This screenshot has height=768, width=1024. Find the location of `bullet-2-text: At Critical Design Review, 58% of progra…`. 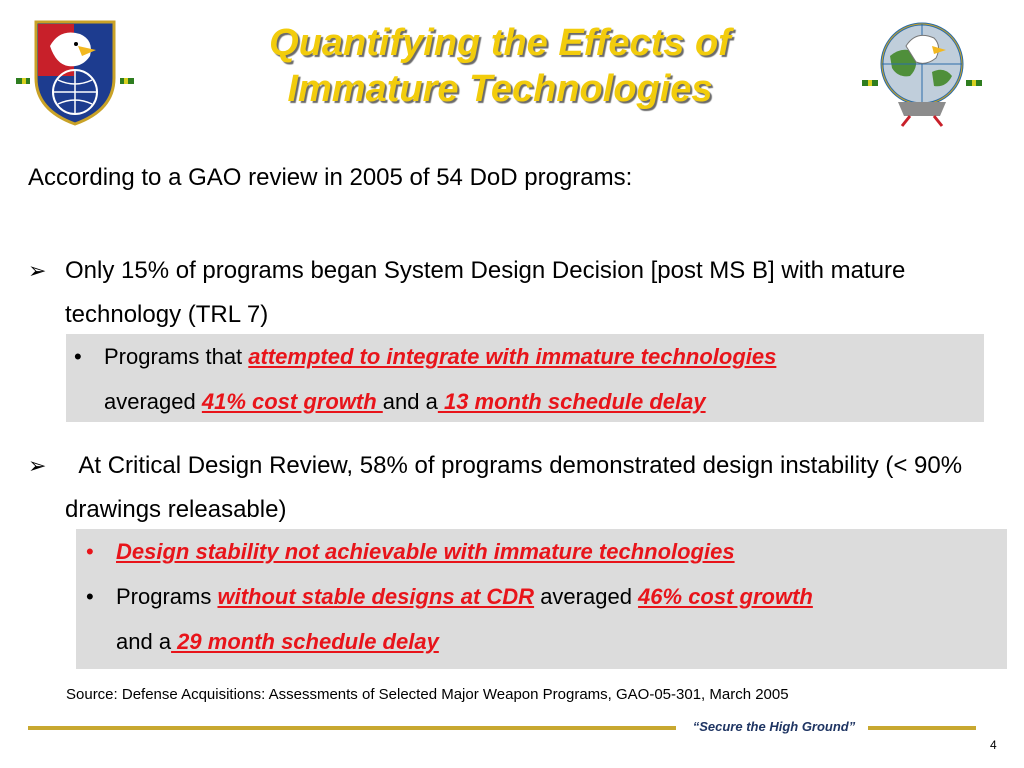

bullet-2-text: At Critical Design Review, 58% of progra… is located at coordinates (517, 487).